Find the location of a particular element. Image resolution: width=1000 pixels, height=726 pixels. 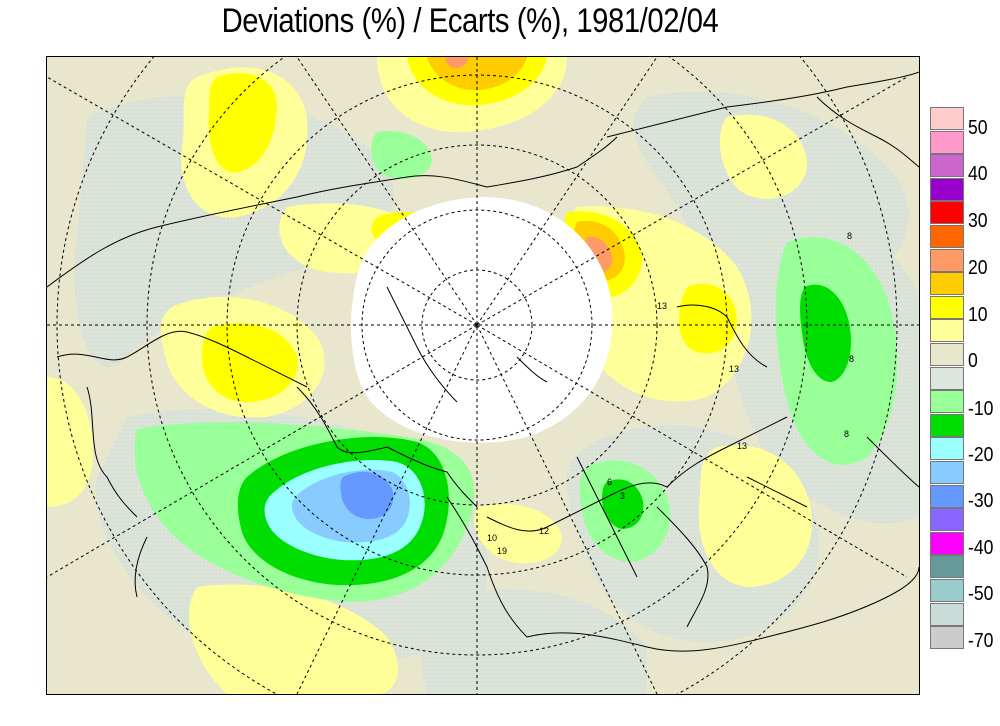

legend-label: -70 is located at coordinates (981, 641).